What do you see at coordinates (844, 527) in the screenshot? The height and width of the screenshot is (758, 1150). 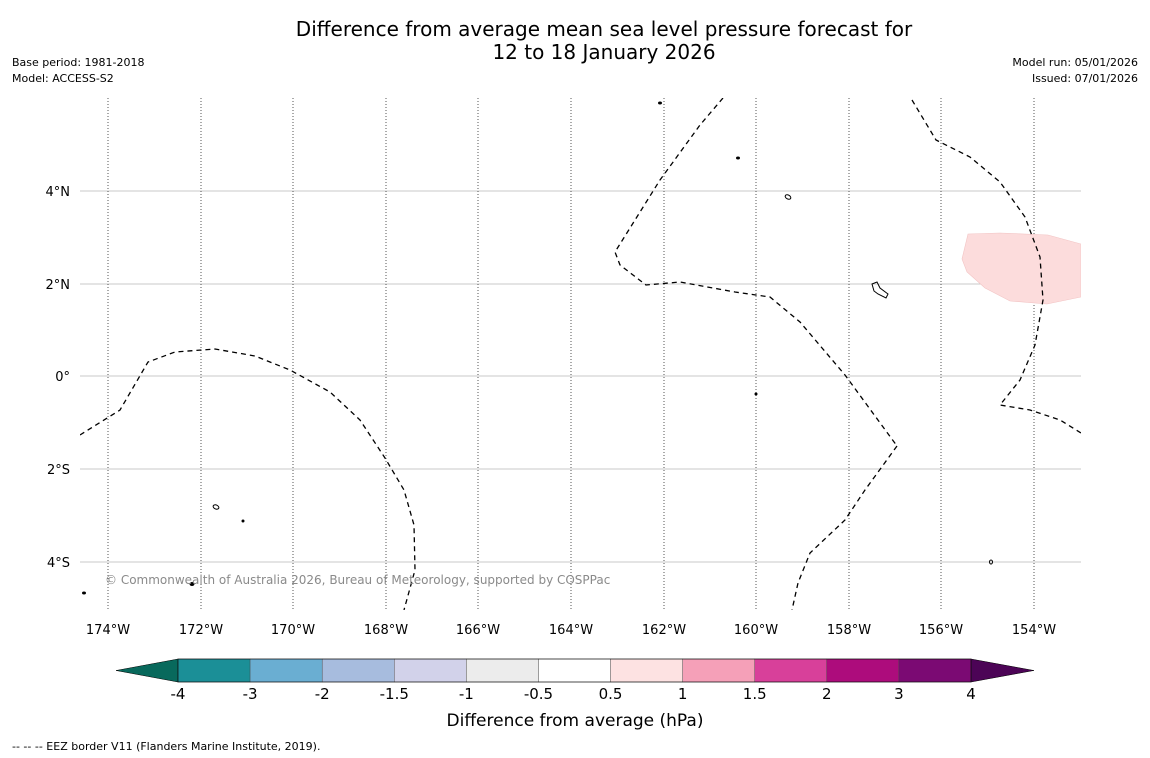 I see `eez-border-central-south` at bounding box center [844, 527].